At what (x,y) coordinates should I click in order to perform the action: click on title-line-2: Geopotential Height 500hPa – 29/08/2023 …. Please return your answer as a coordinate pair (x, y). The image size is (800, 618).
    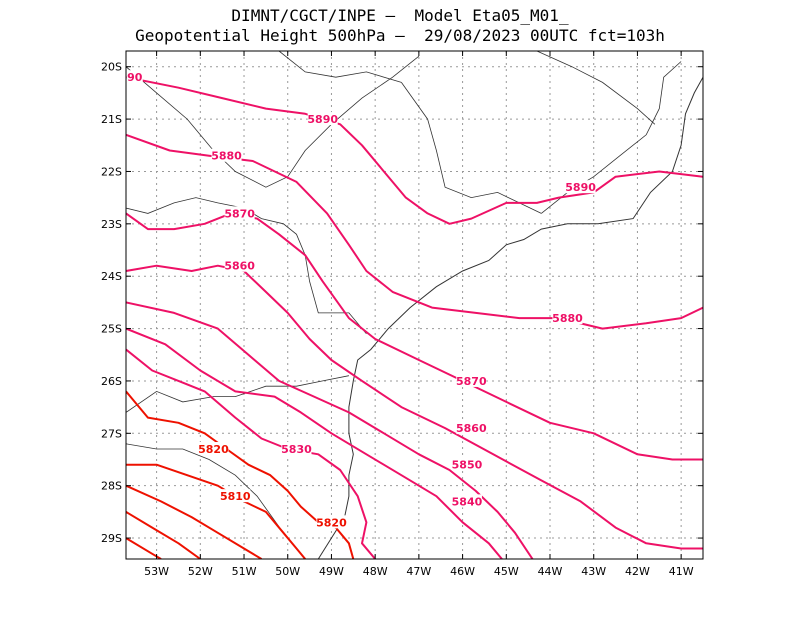
    Looking at the image, I should click on (400, 35).